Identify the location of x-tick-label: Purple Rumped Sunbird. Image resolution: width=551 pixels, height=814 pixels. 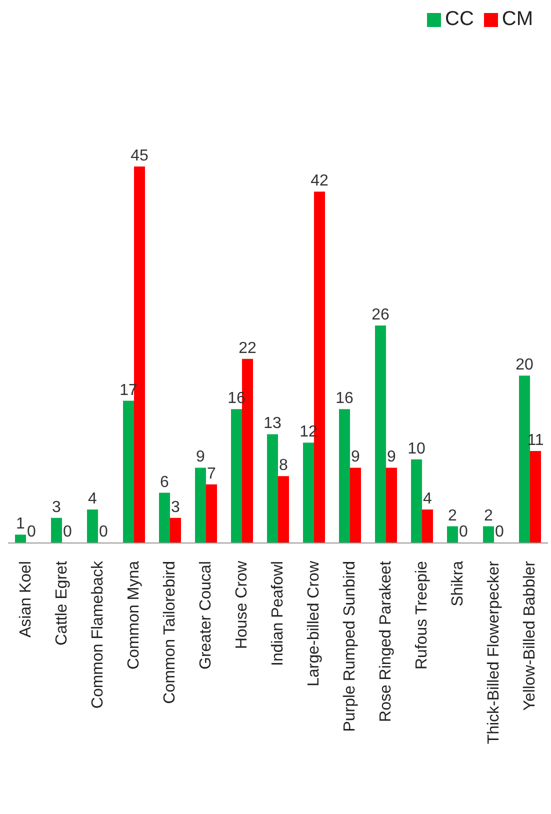
(350, 646).